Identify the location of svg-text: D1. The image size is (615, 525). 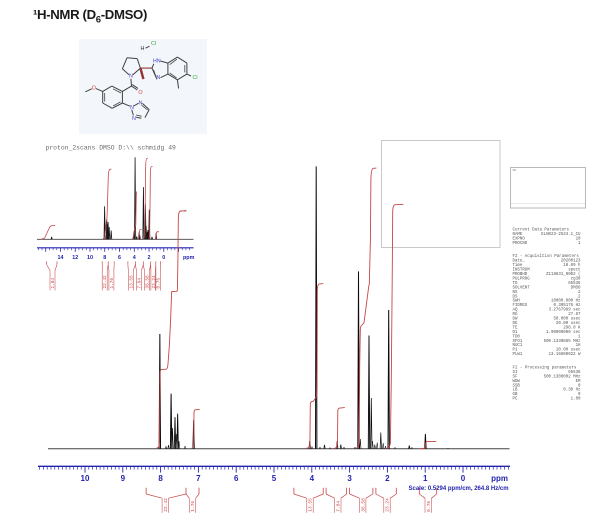
(515, 333).